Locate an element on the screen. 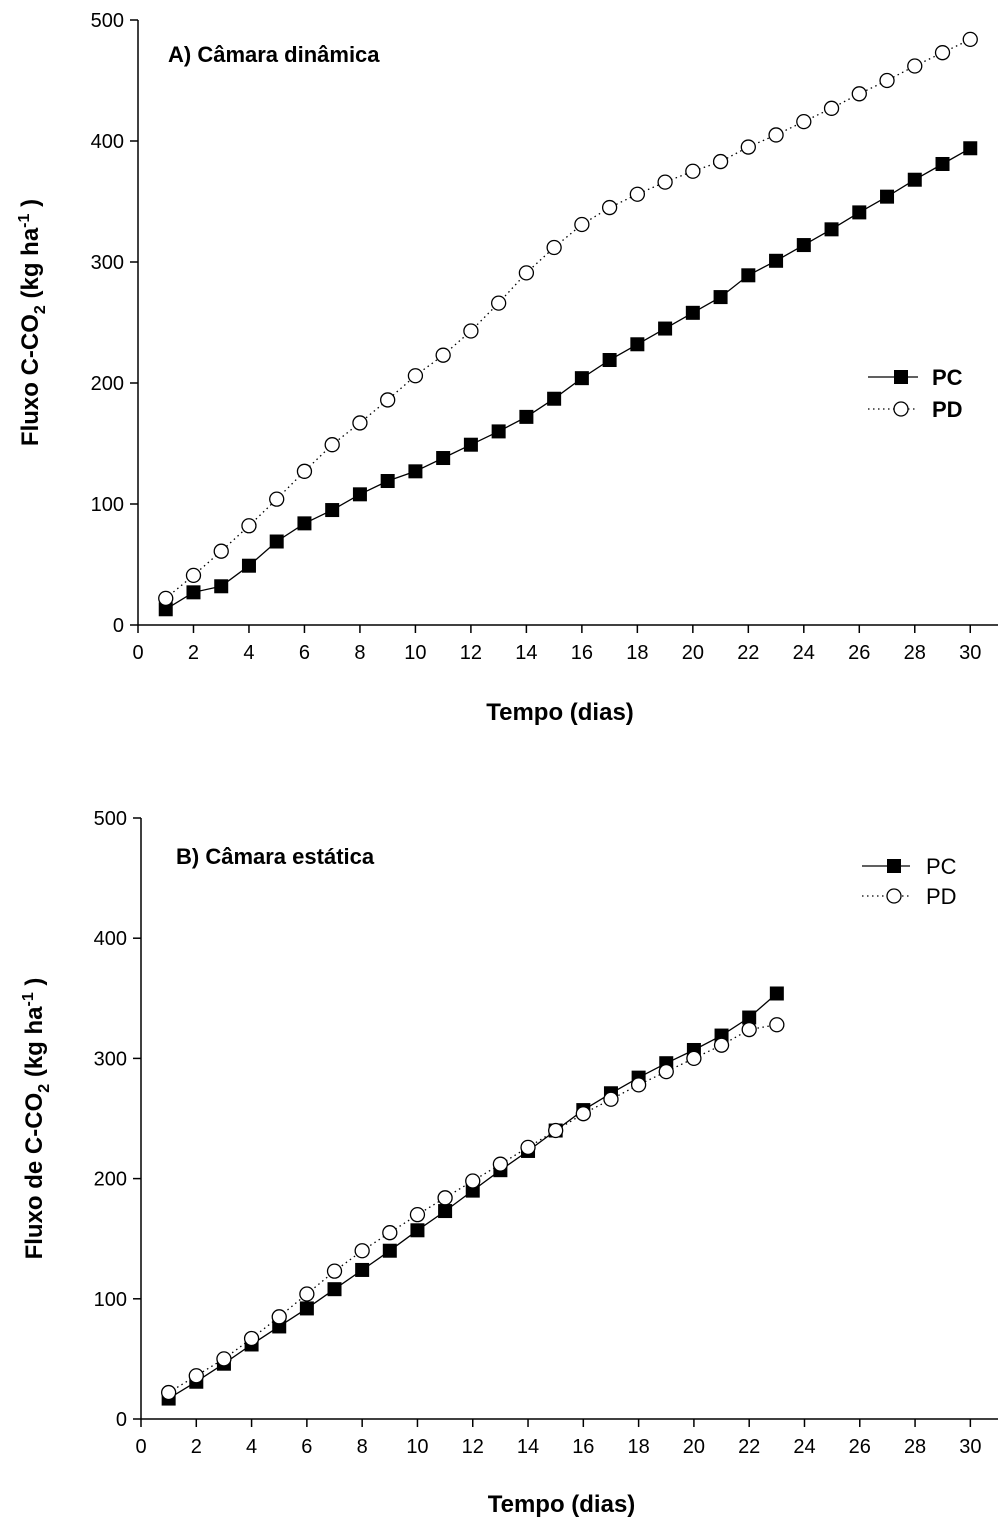 The width and height of the screenshot is (1002, 1521). series-line-pd is located at coordinates (472, 1209).